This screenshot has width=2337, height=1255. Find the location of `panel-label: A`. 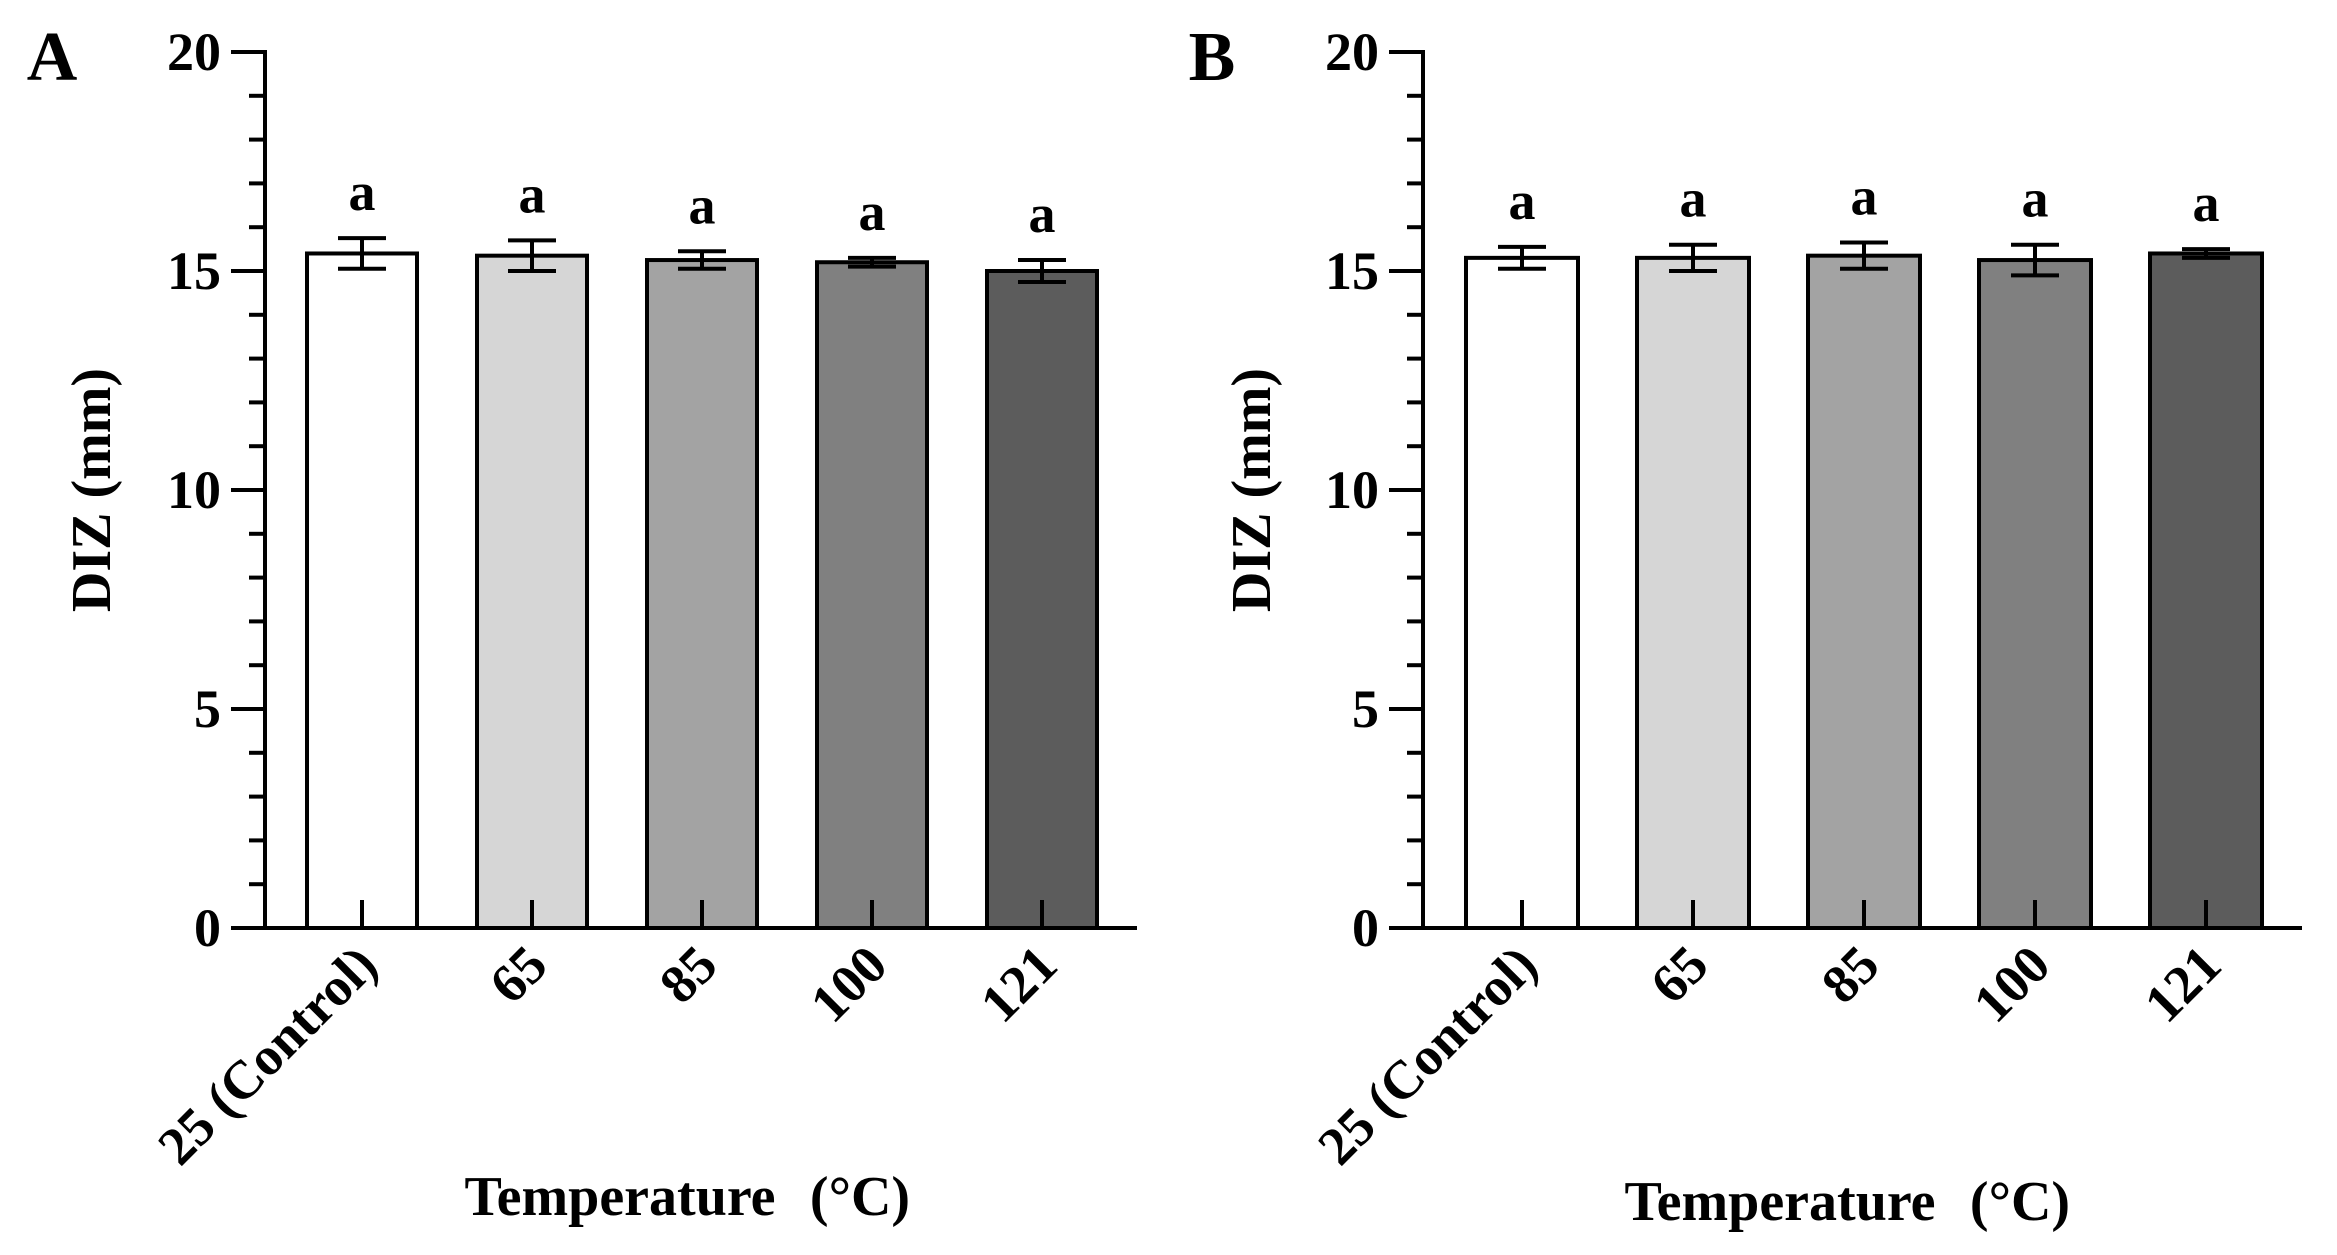

panel-label: A is located at coordinates (52, 57).